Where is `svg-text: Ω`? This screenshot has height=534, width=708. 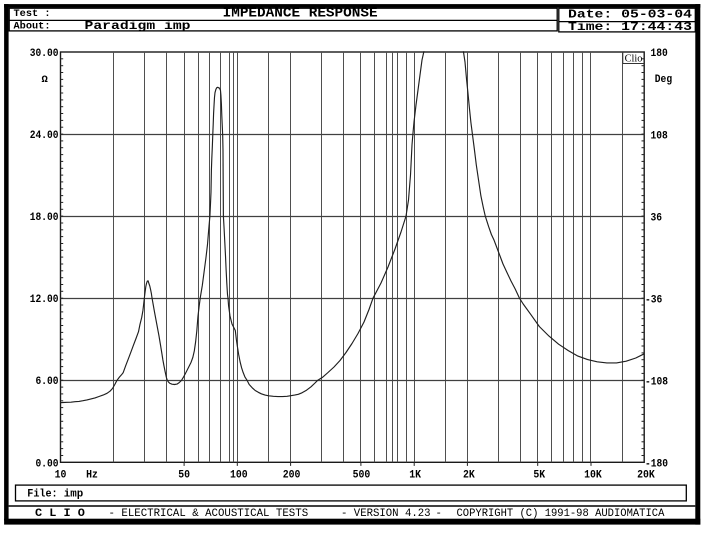
svg-text: Ω is located at coordinates (45, 80).